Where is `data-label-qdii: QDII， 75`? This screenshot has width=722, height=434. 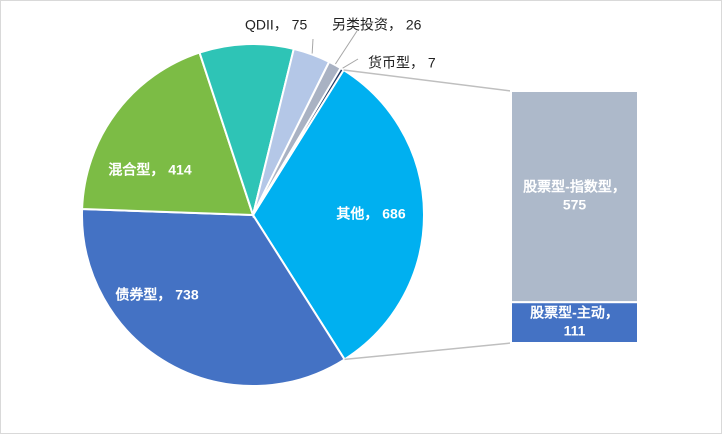
data-label-qdii: QDII， 75 is located at coordinates (276, 25).